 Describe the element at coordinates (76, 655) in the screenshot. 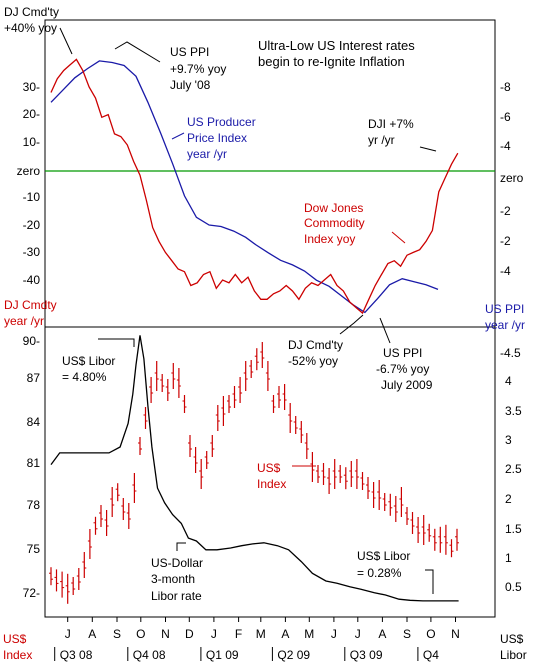

I see `x-quarter-label: Q3 08` at that location.